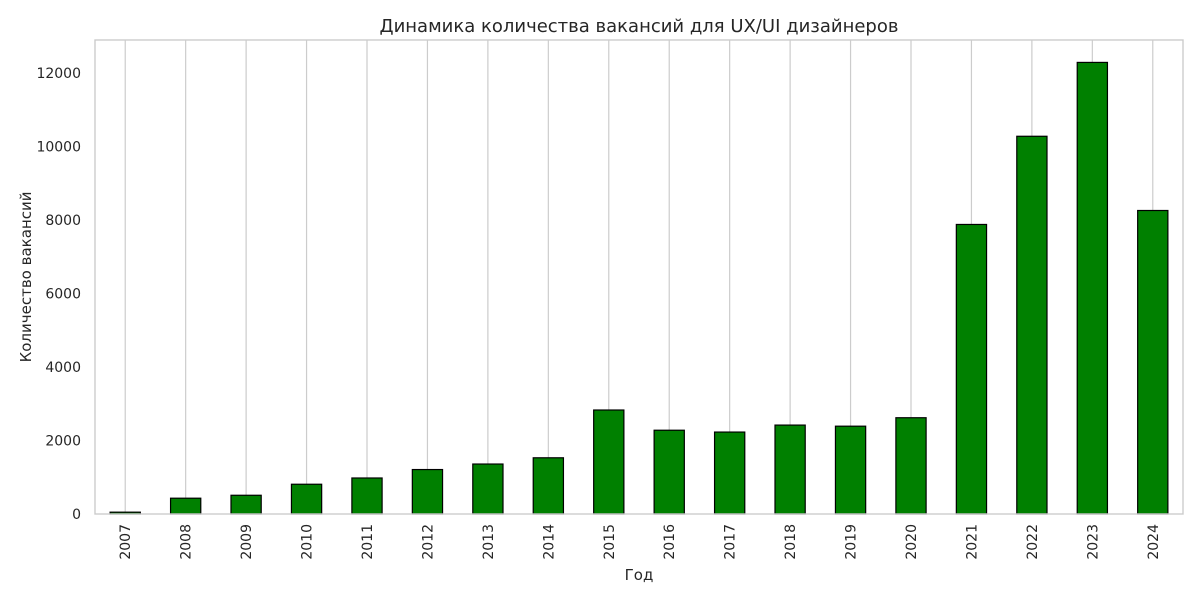 This screenshot has height=600, width=1200. I want to click on x-tick-label-2021: 2021, so click(972, 542).